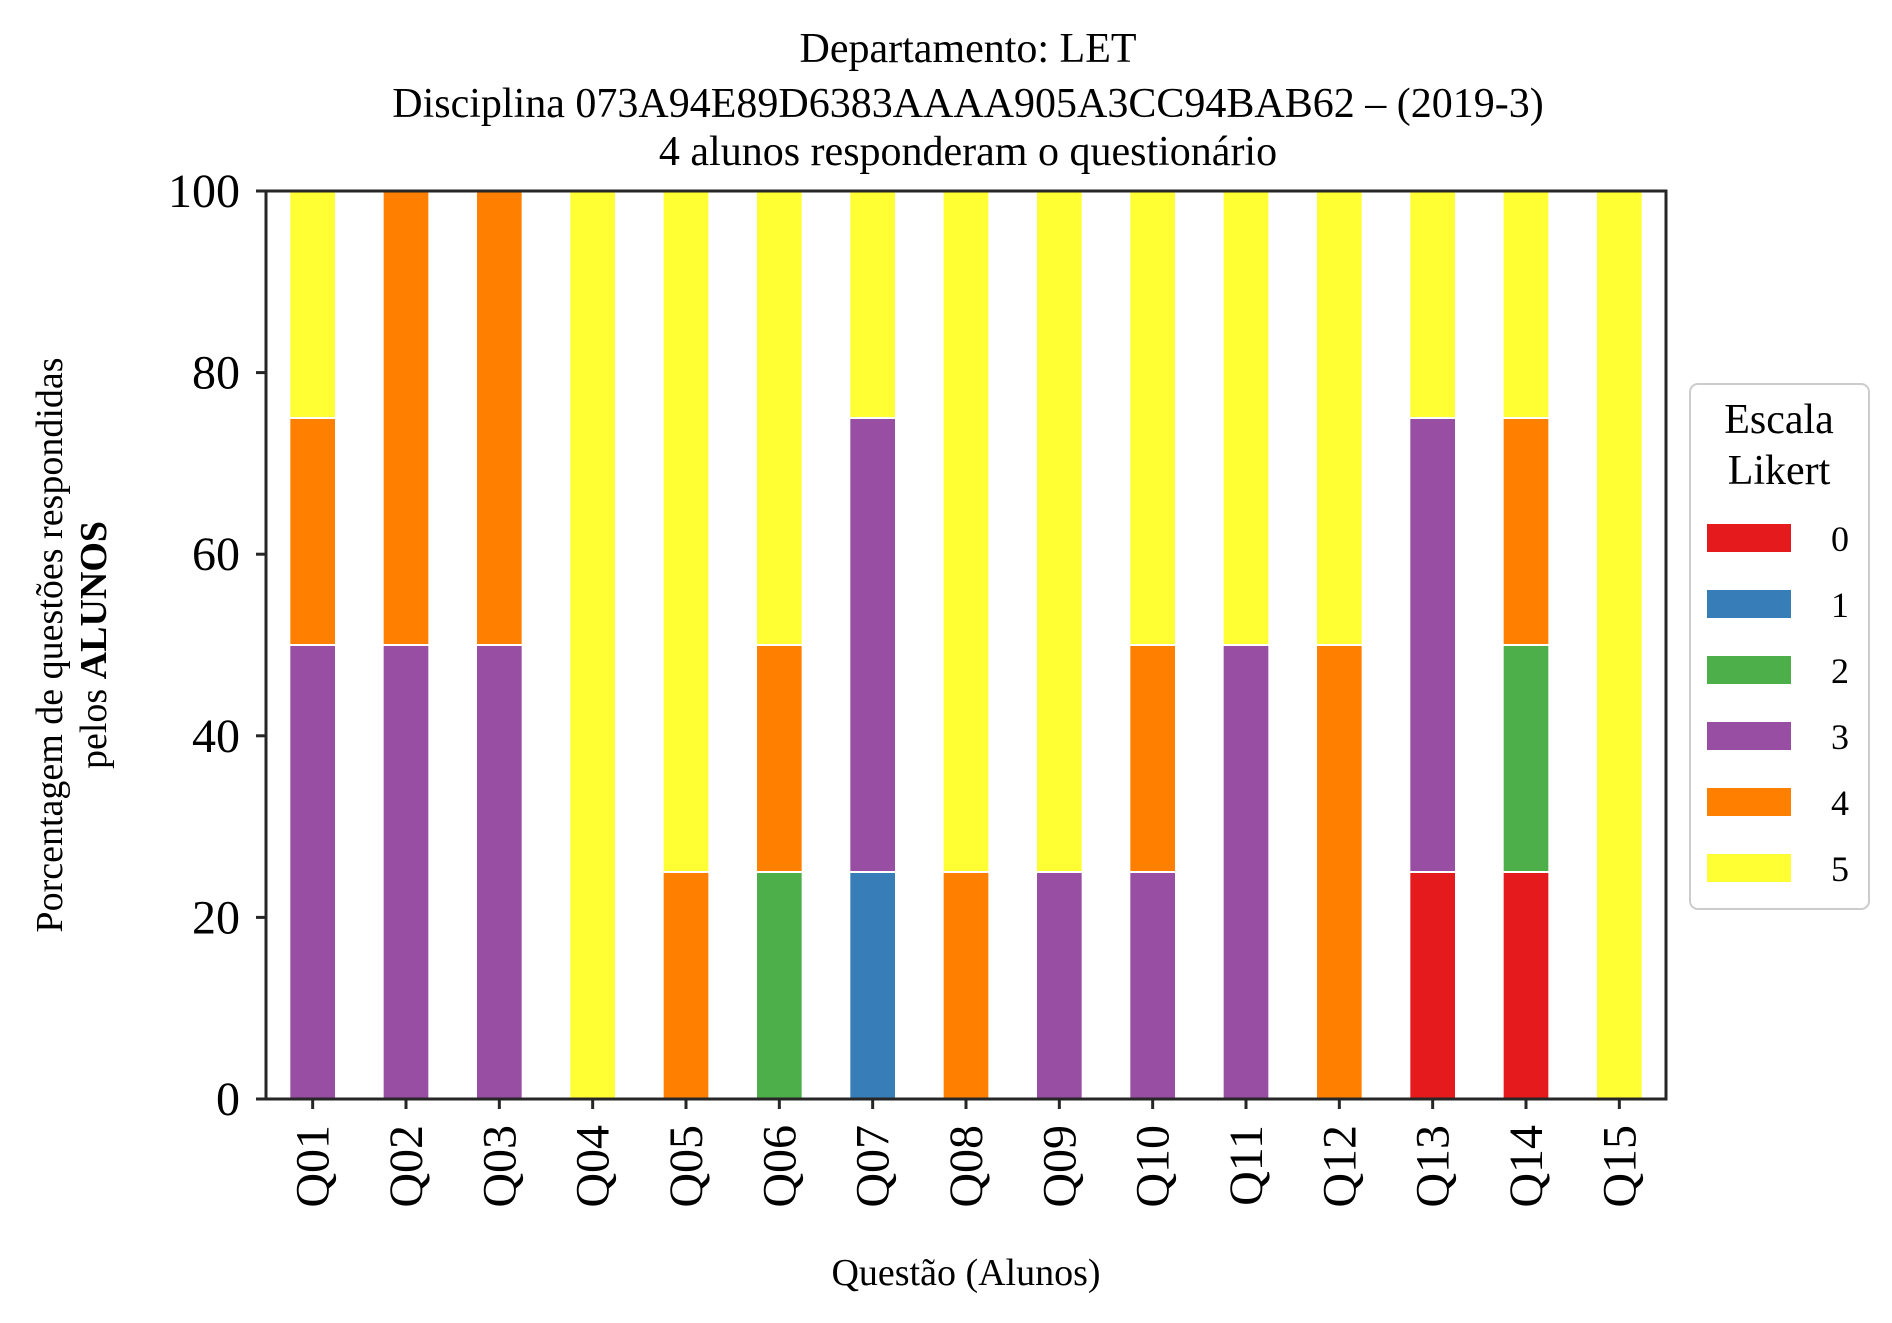 The width and height of the screenshot is (1892, 1323). What do you see at coordinates (313, 1166) in the screenshot?
I see `x-tick-label: Q01` at bounding box center [313, 1166].